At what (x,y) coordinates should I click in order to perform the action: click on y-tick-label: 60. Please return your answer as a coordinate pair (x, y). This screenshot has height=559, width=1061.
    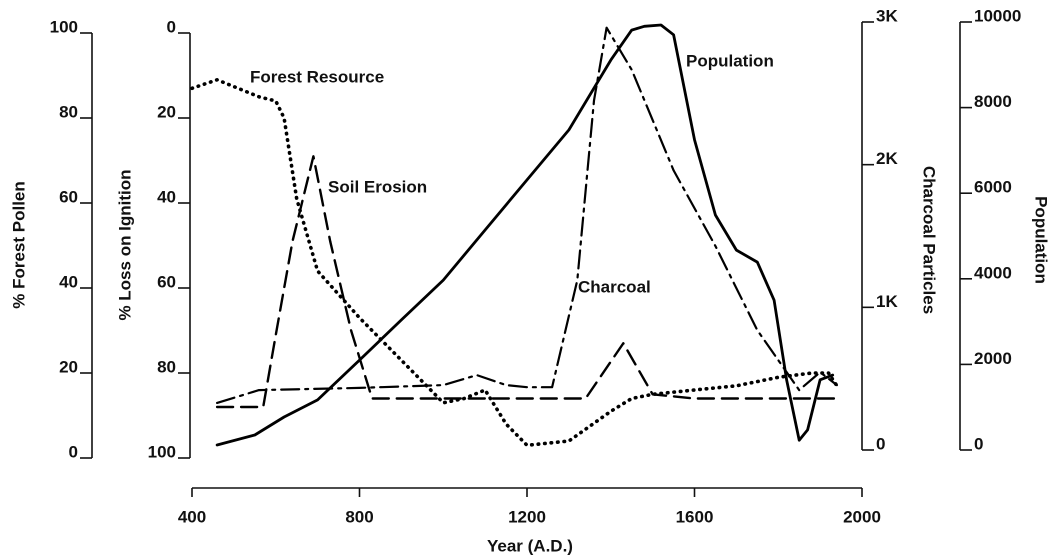
    Looking at the image, I should click on (68, 196).